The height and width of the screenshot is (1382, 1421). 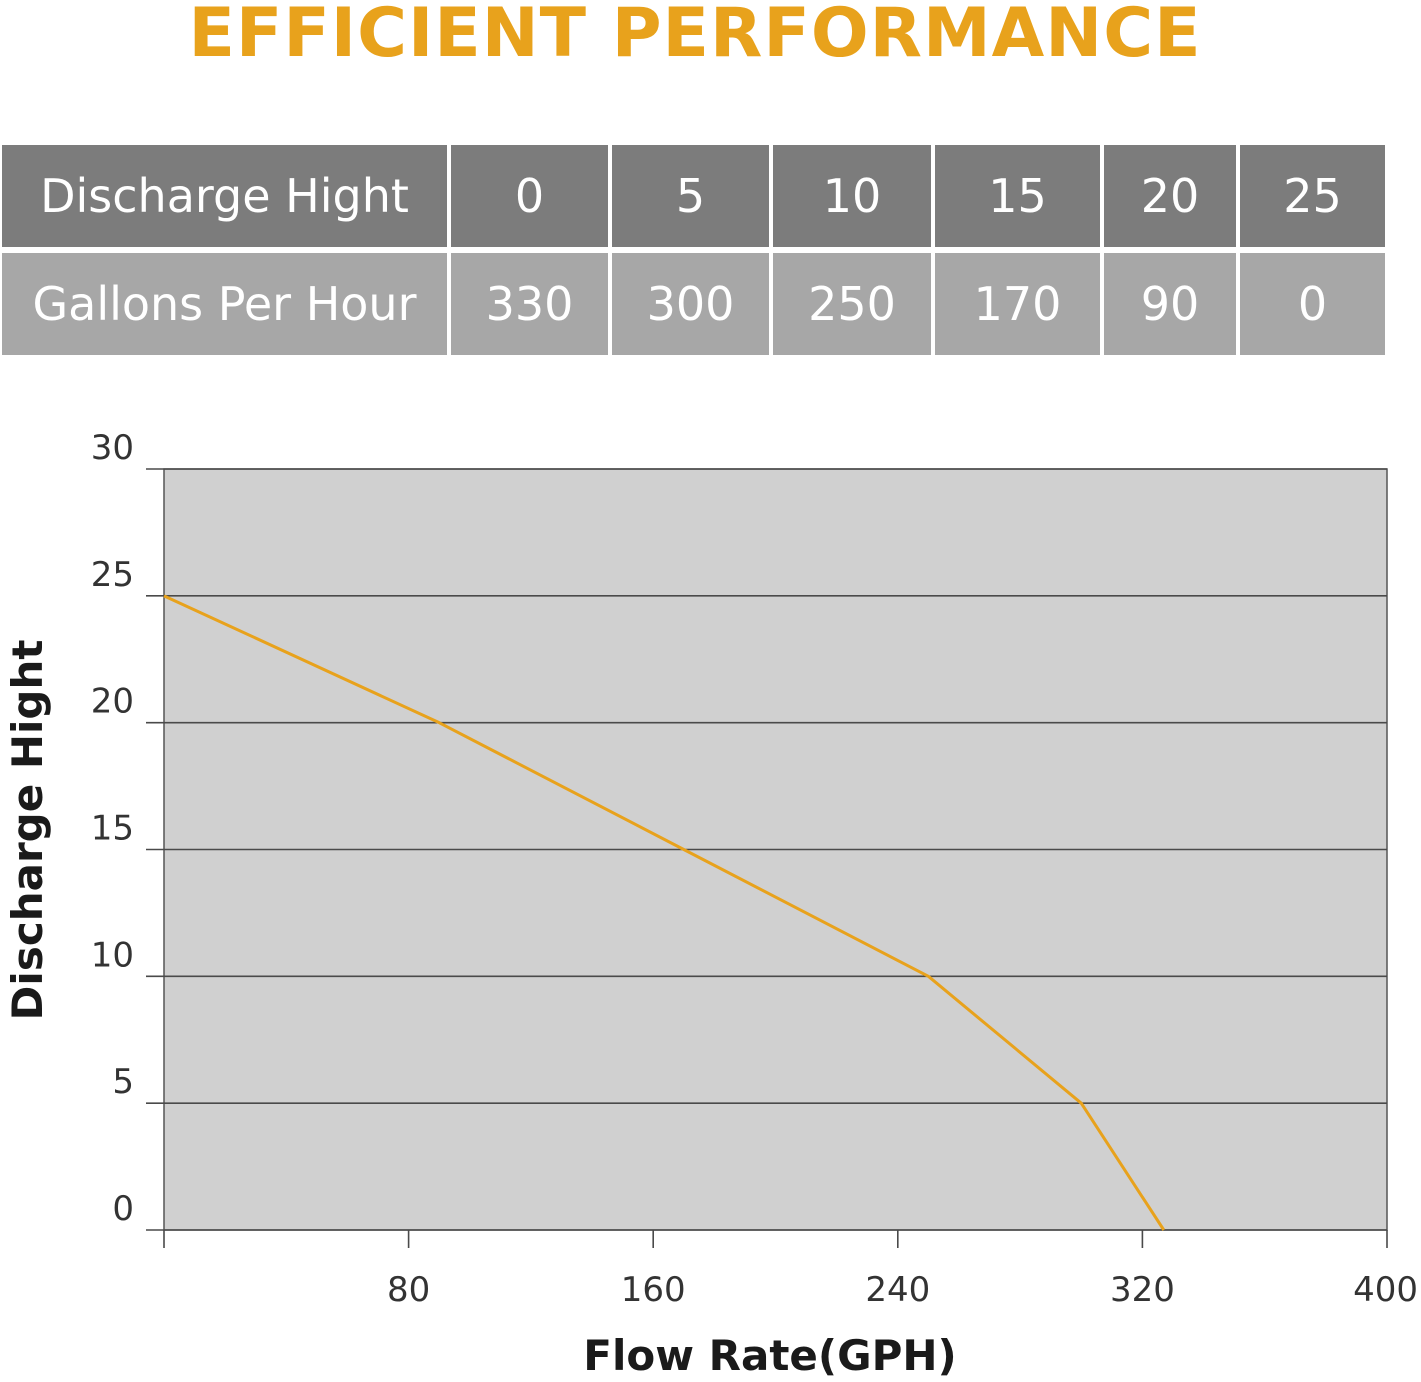 I want to click on y-tick-label: 20, so click(x=112, y=702).